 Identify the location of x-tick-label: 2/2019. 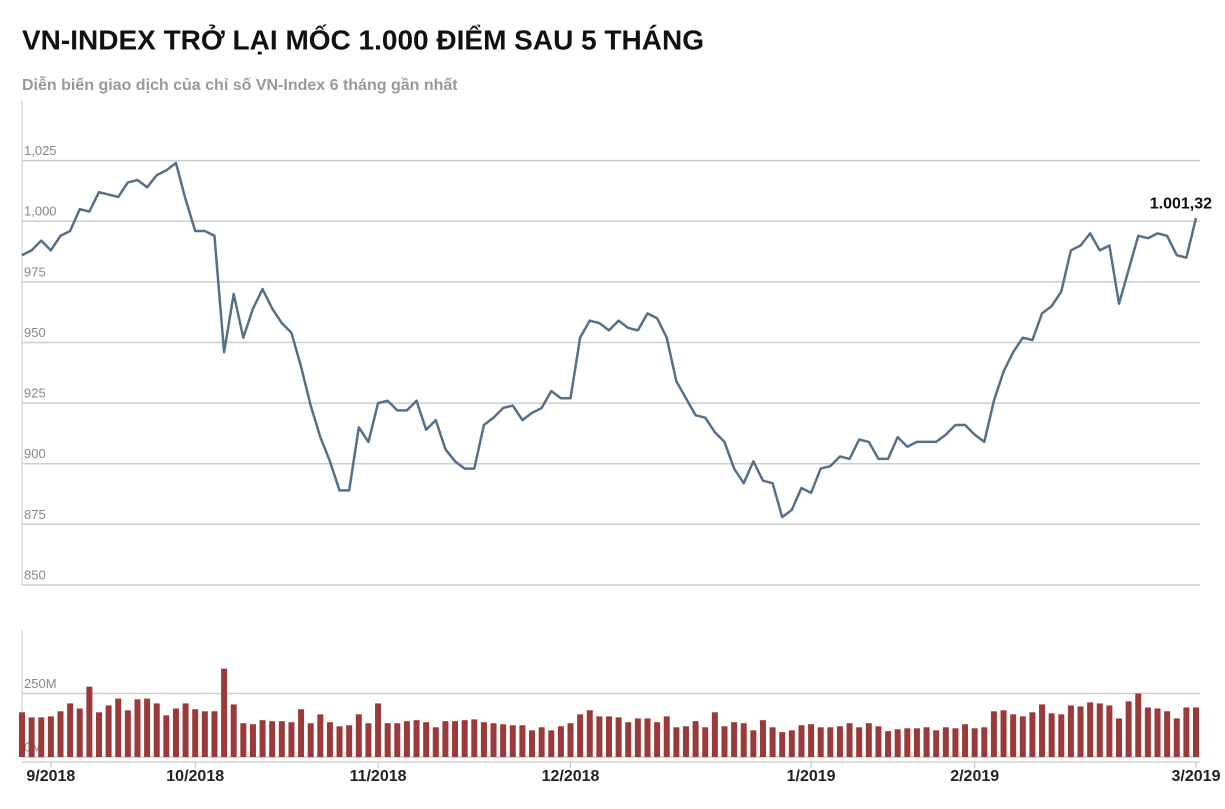
(974, 776).